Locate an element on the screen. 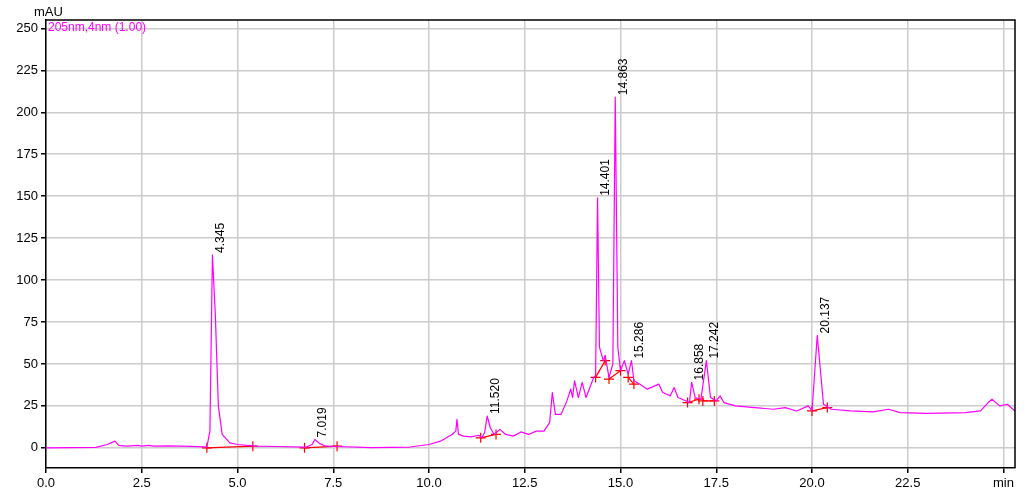 The width and height of the screenshot is (1029, 494). x-tick-label: 20.0 is located at coordinates (812, 483).